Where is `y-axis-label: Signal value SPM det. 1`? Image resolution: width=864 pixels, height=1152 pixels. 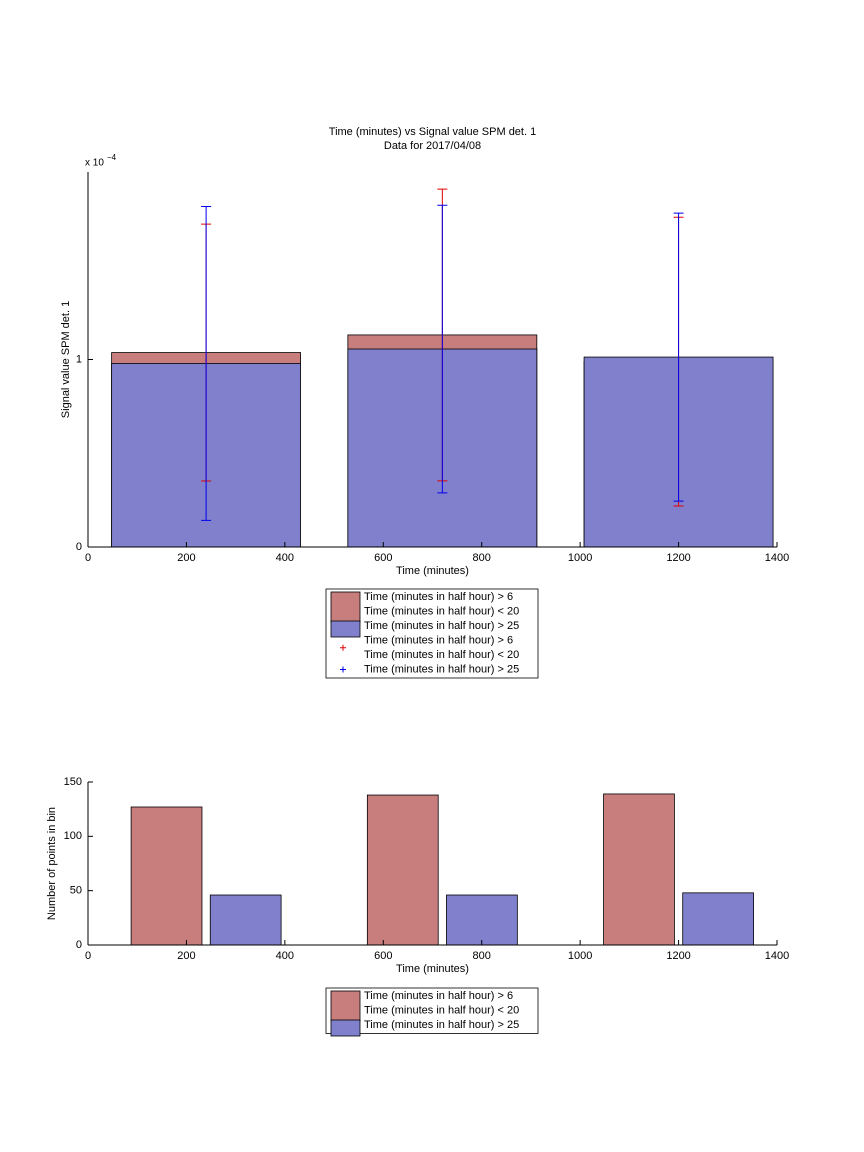
y-axis-label: Signal value SPM det. 1 is located at coordinates (66, 359).